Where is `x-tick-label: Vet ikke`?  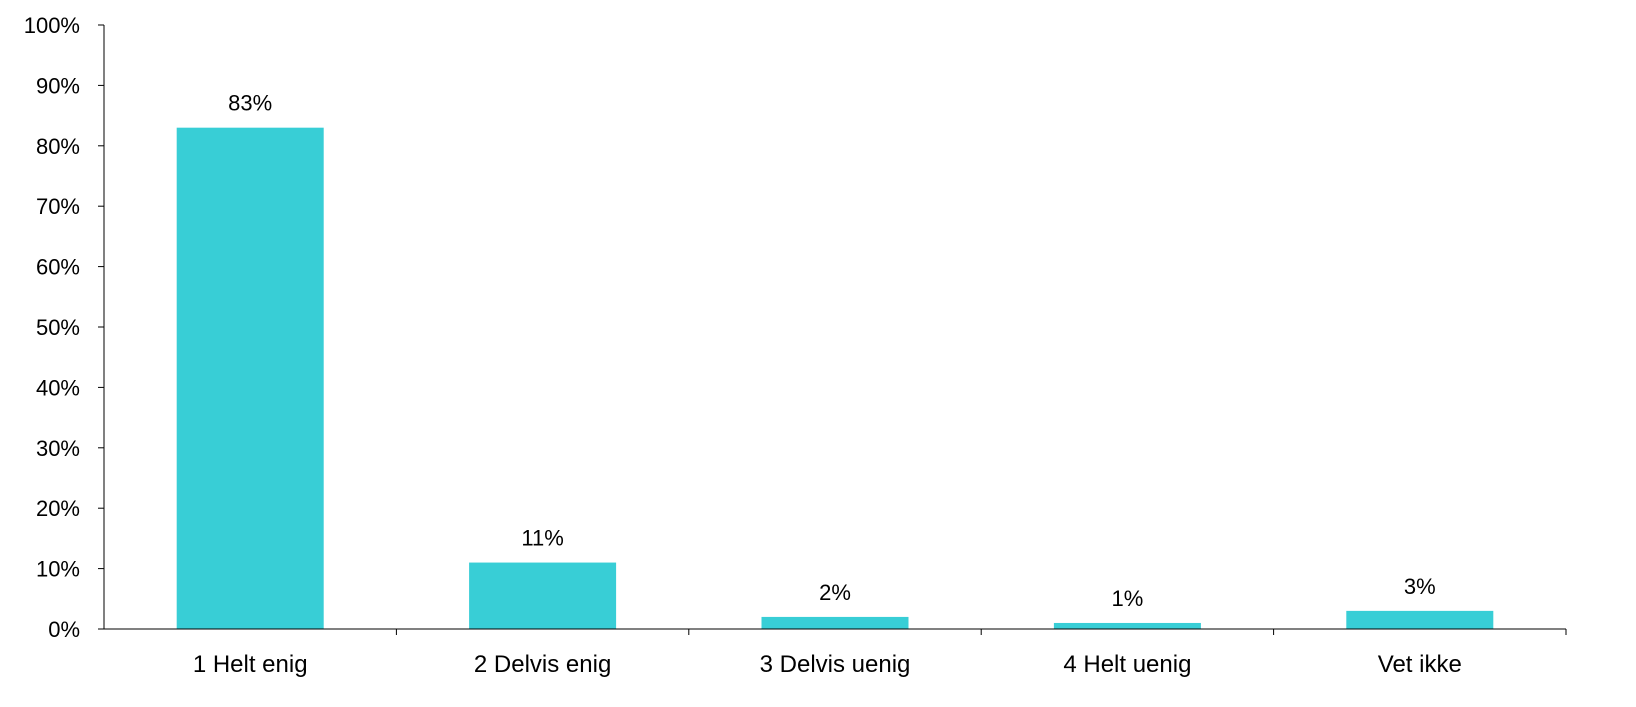 x-tick-label: Vet ikke is located at coordinates (1420, 664).